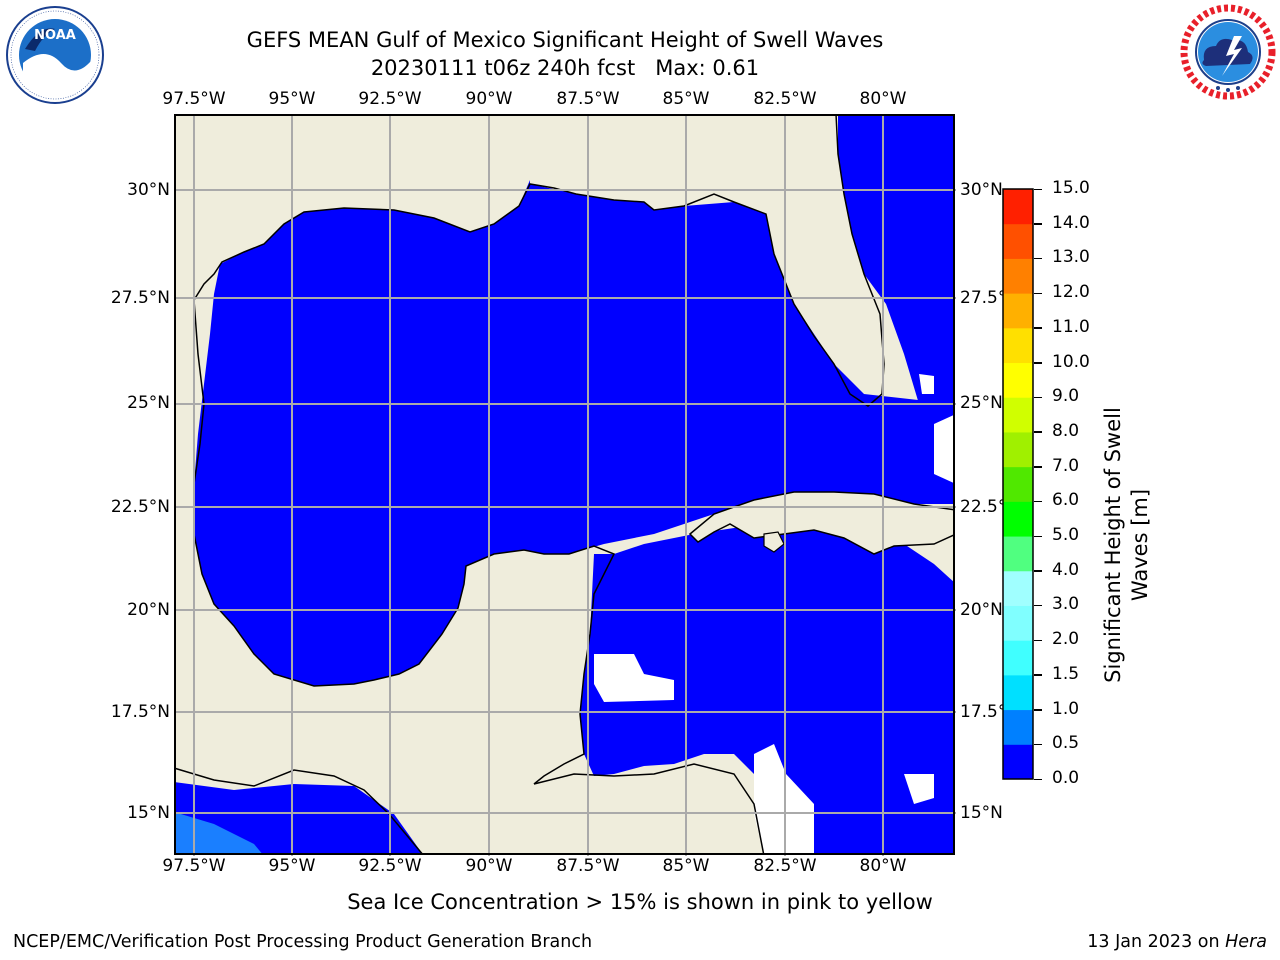 The height and width of the screenshot is (960, 1280). Describe the element at coordinates (55, 55) in the screenshot. I see `noaa-logo: NOAA` at that location.